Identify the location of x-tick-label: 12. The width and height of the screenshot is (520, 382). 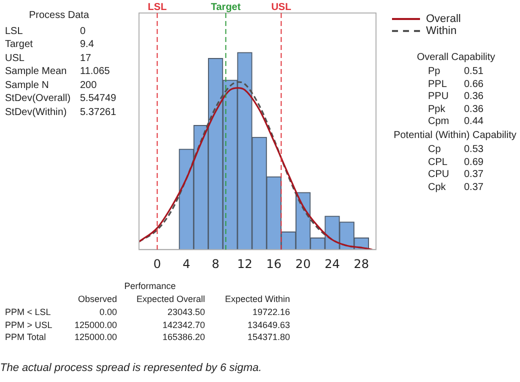
(244, 263).